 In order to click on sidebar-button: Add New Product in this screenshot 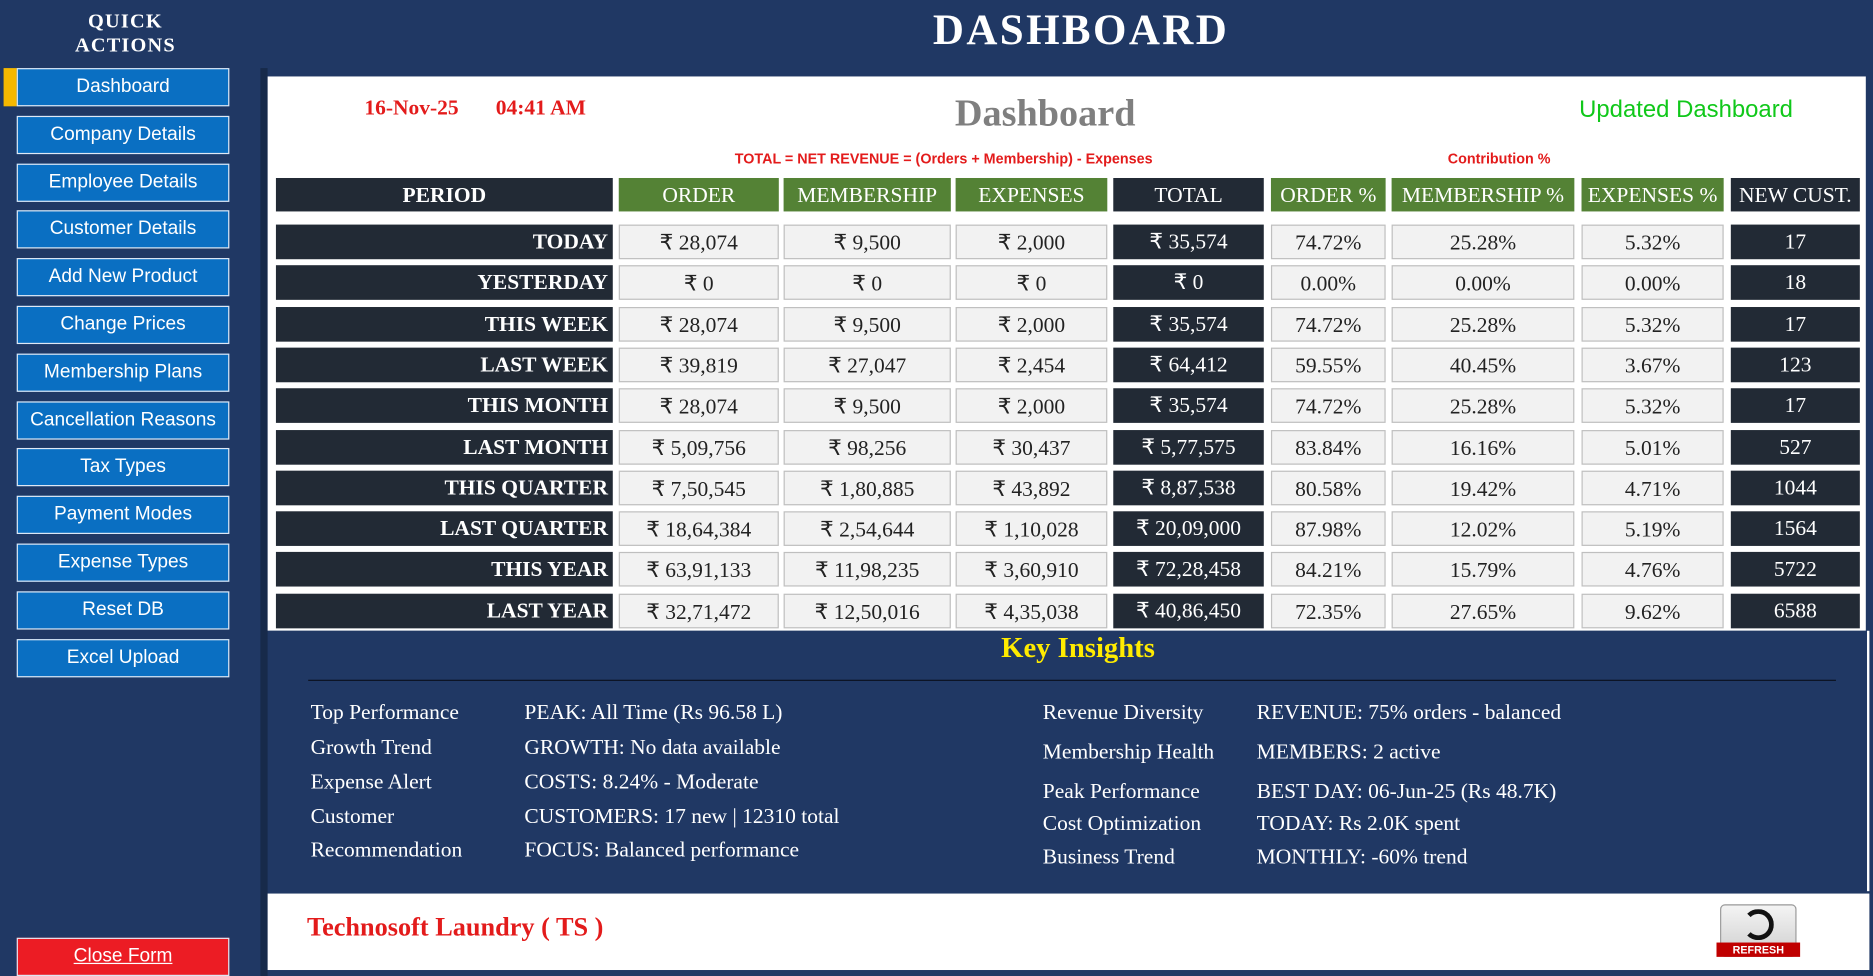, I will do `click(123, 277)`.